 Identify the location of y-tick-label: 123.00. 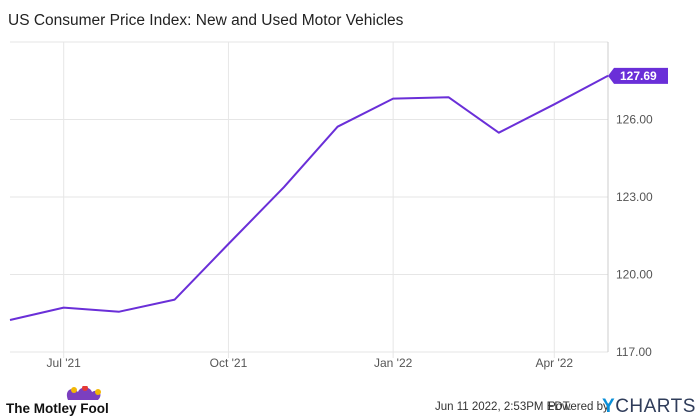
(634, 197).